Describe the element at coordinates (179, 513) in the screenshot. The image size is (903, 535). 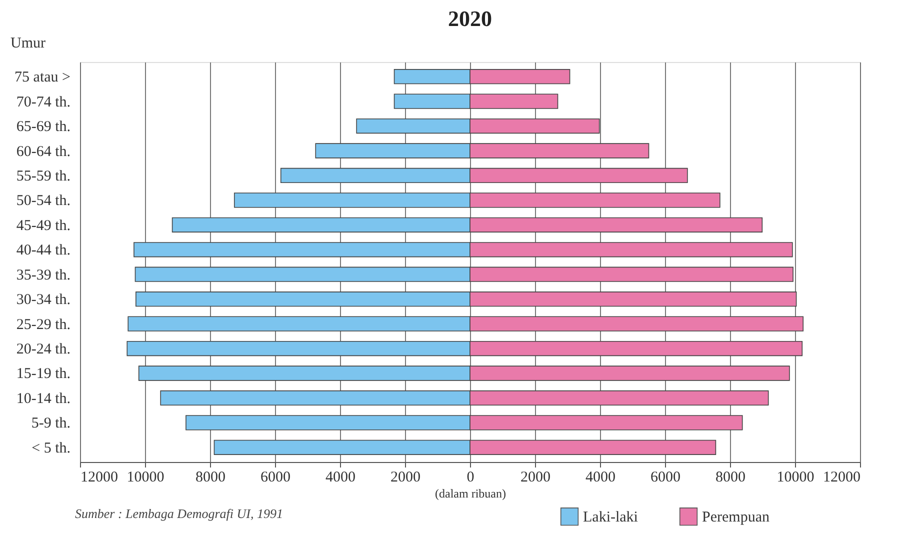
I see `text: Sumber : Lembaga Demografi UI, 1991` at that location.